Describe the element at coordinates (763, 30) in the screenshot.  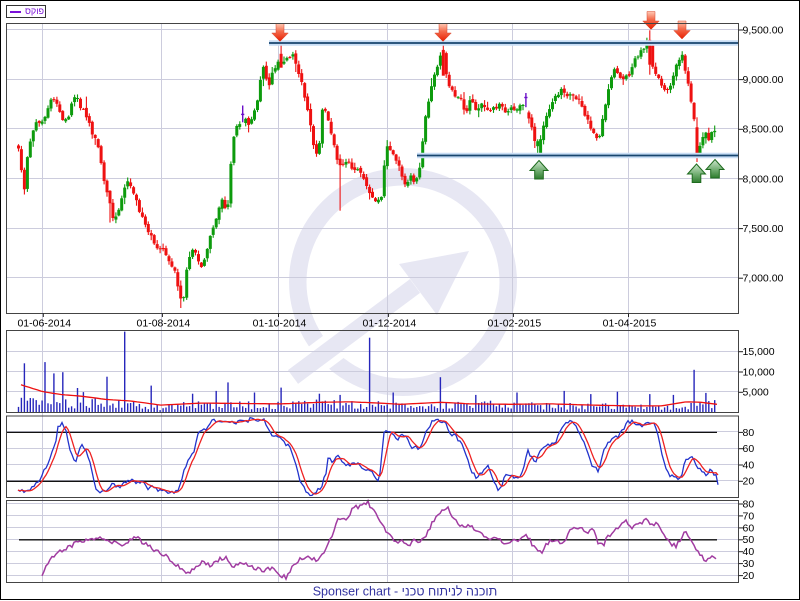
I see `svg-text: 9,500.00` at that location.